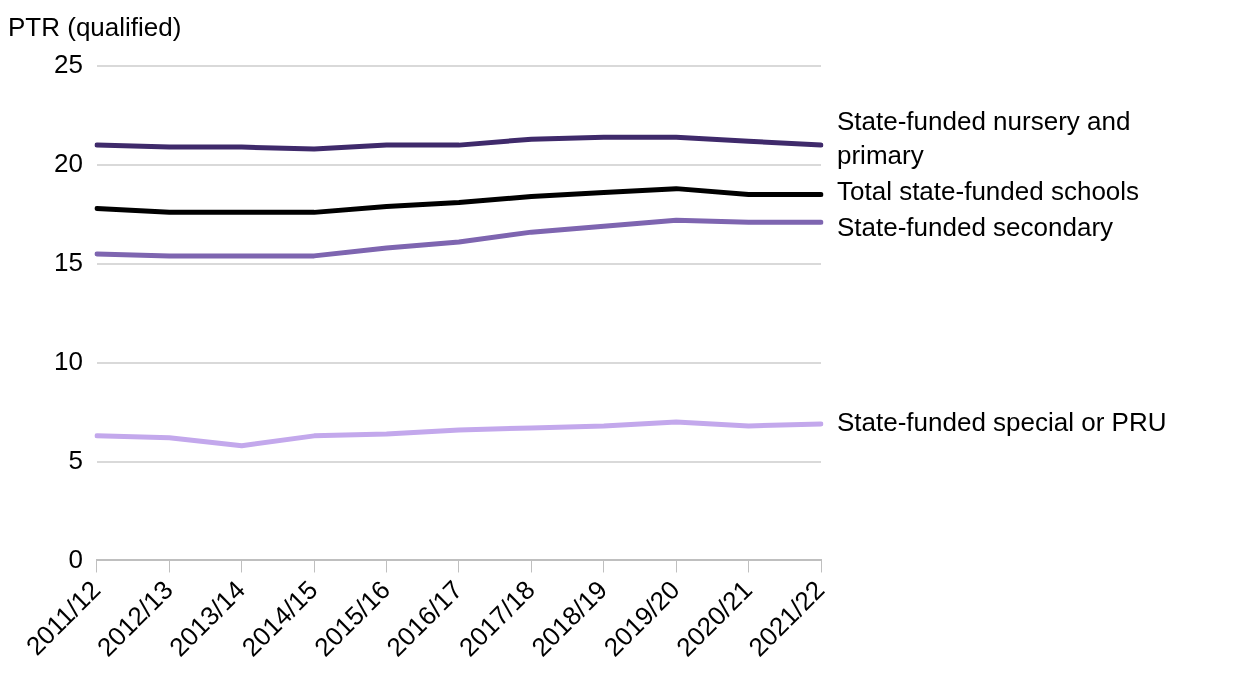  I want to click on y-tick-label: 5, so click(75, 459).